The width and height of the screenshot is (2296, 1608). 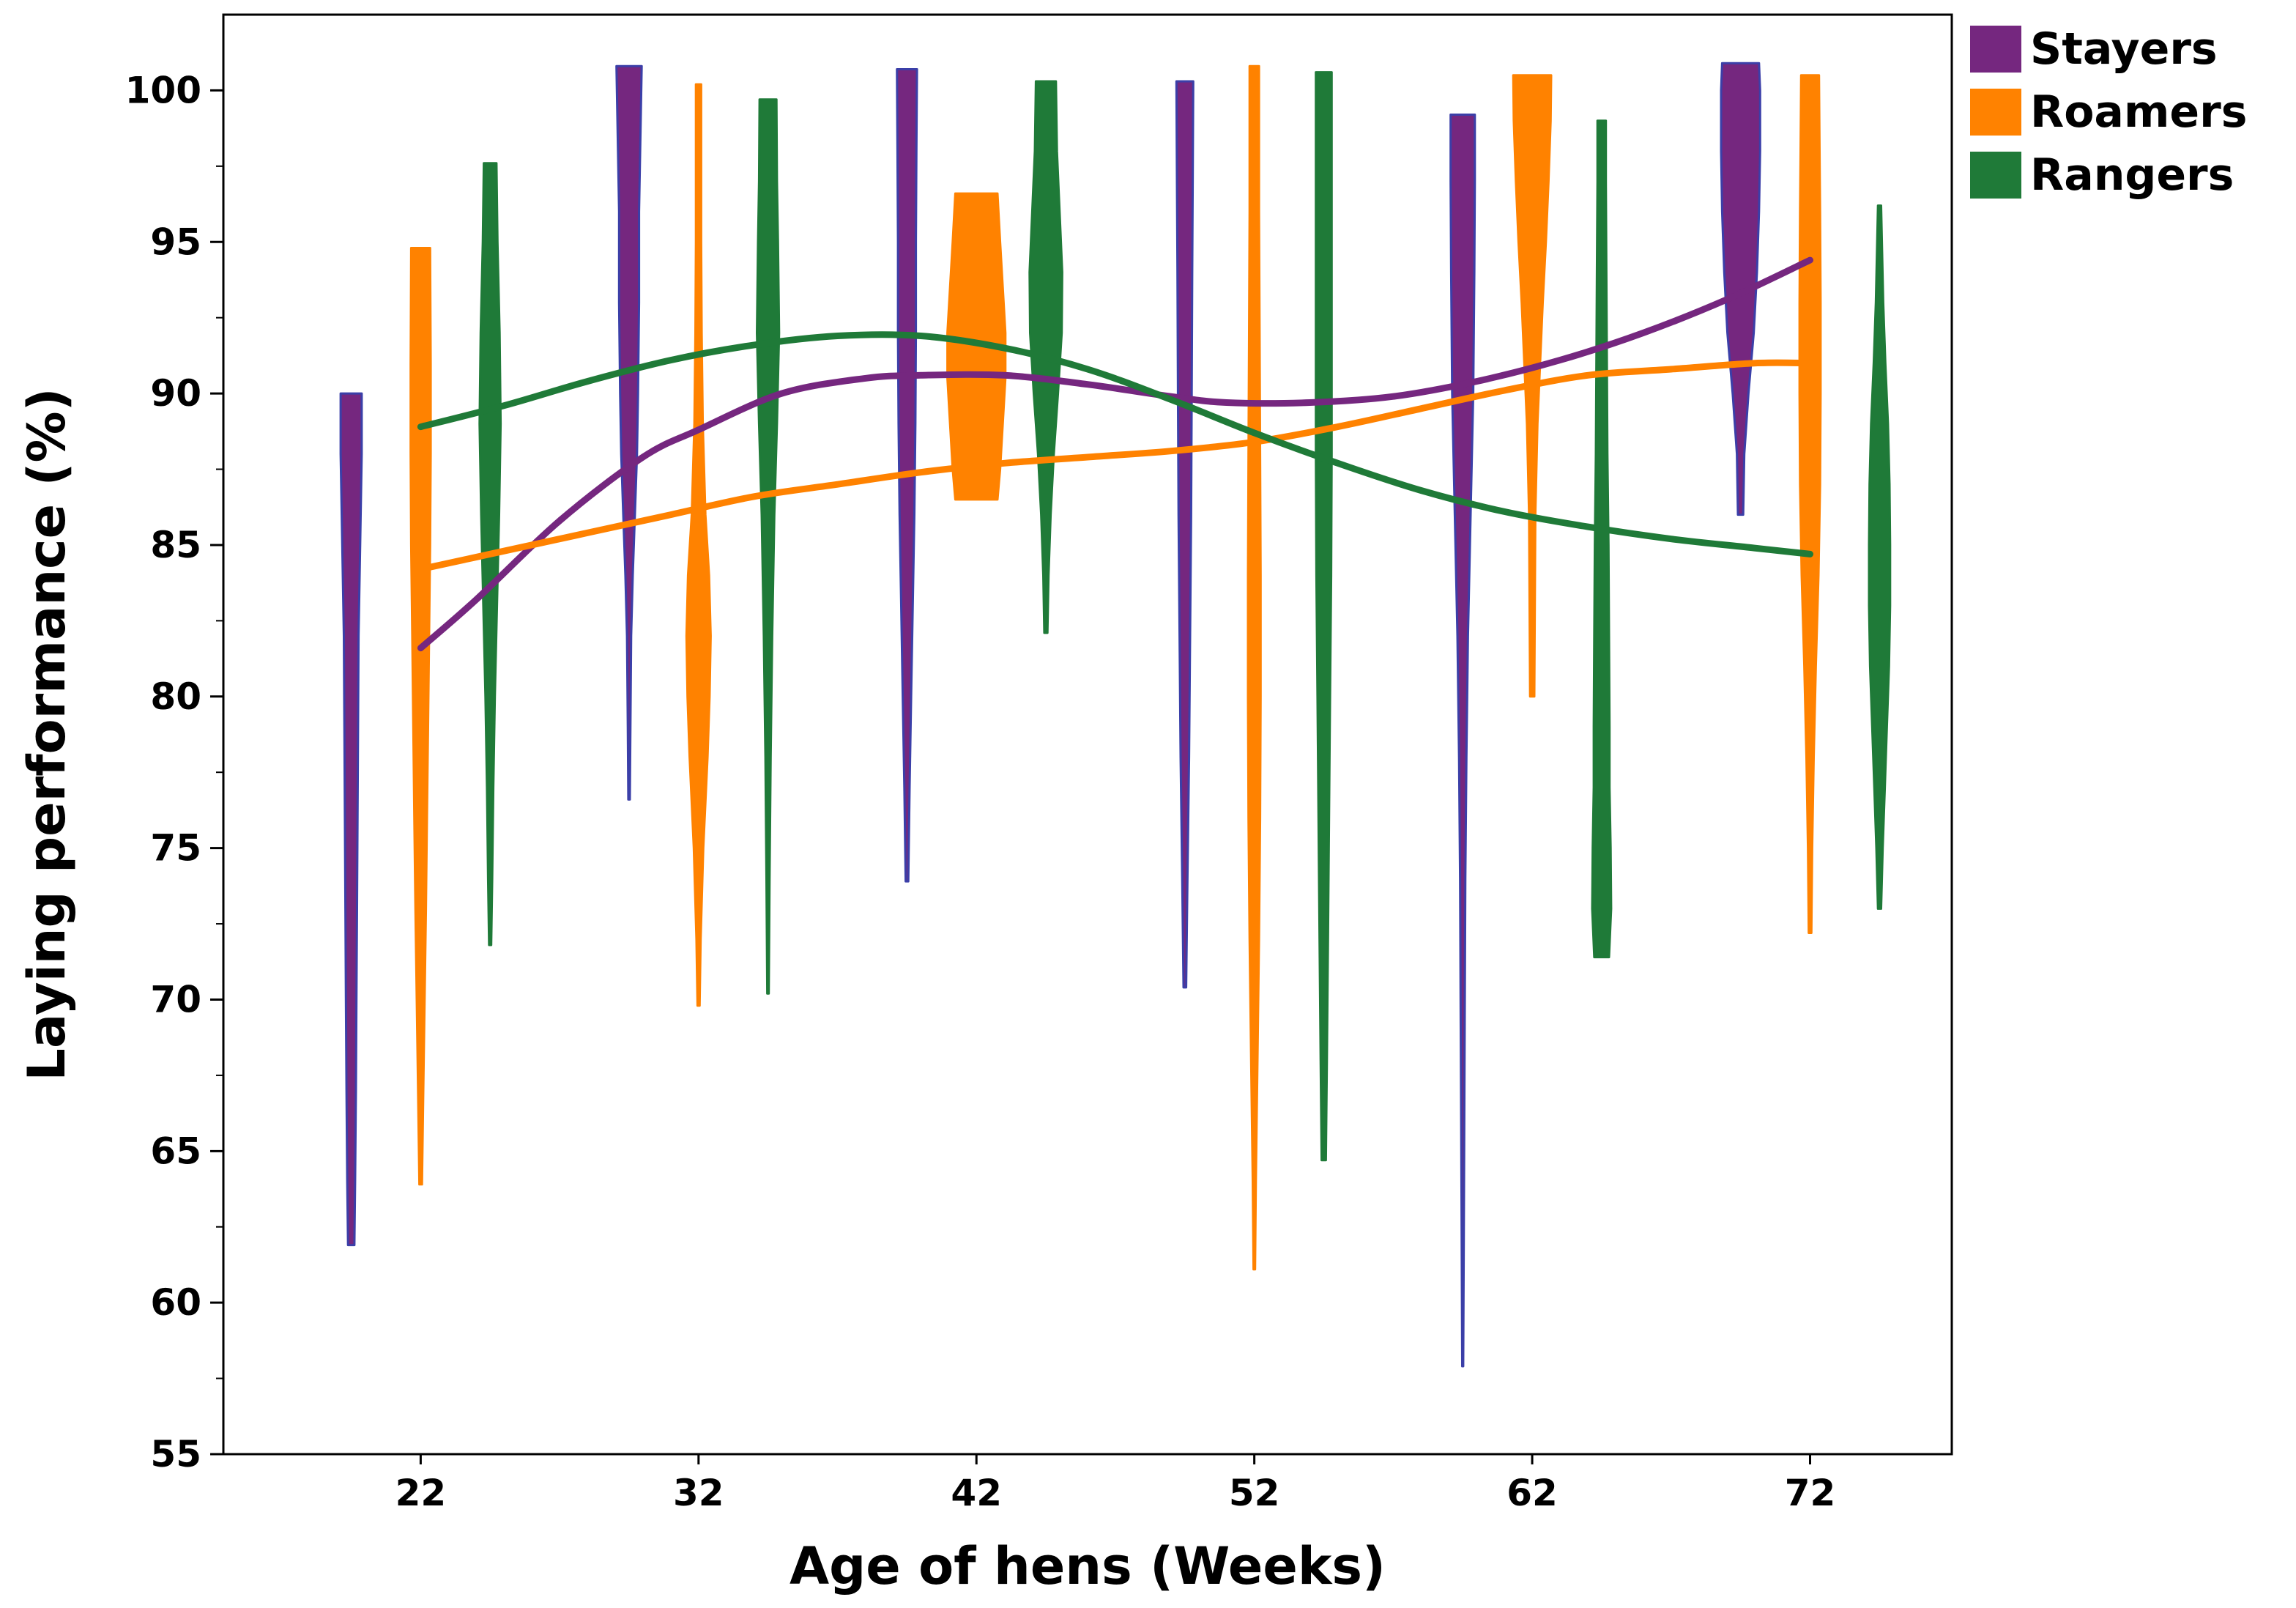 I want to click on y-tick-label-100: 100, so click(x=163, y=90).